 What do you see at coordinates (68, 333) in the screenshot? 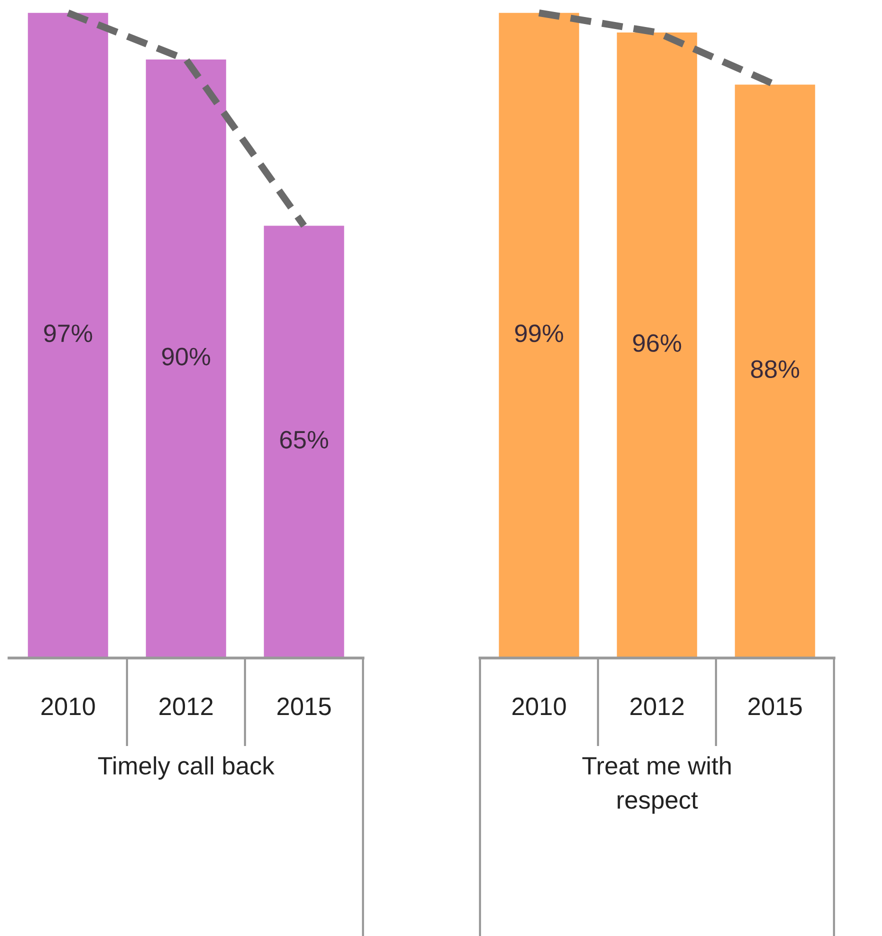
I see `data-label: 97%` at bounding box center [68, 333].